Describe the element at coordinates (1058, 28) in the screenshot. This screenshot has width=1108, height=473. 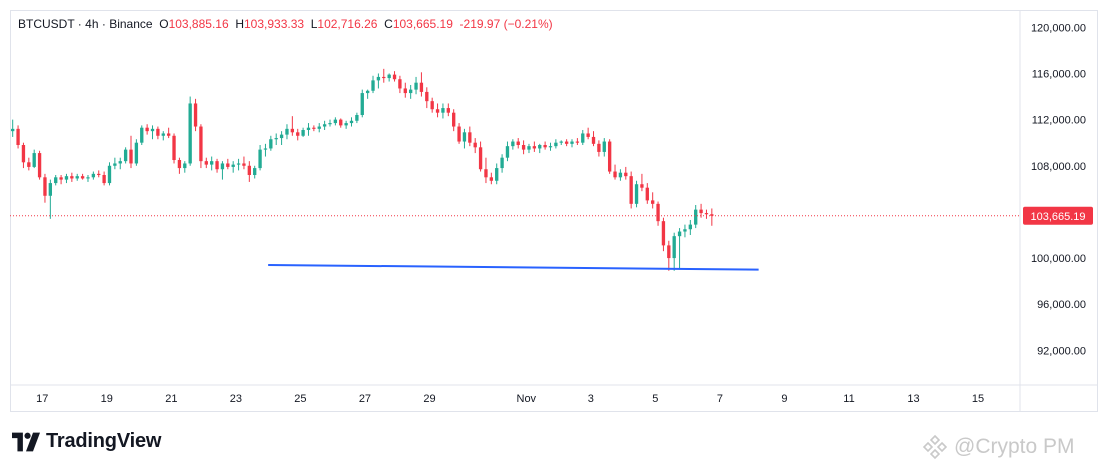
I see `price-tick-label: 120,000.00` at that location.